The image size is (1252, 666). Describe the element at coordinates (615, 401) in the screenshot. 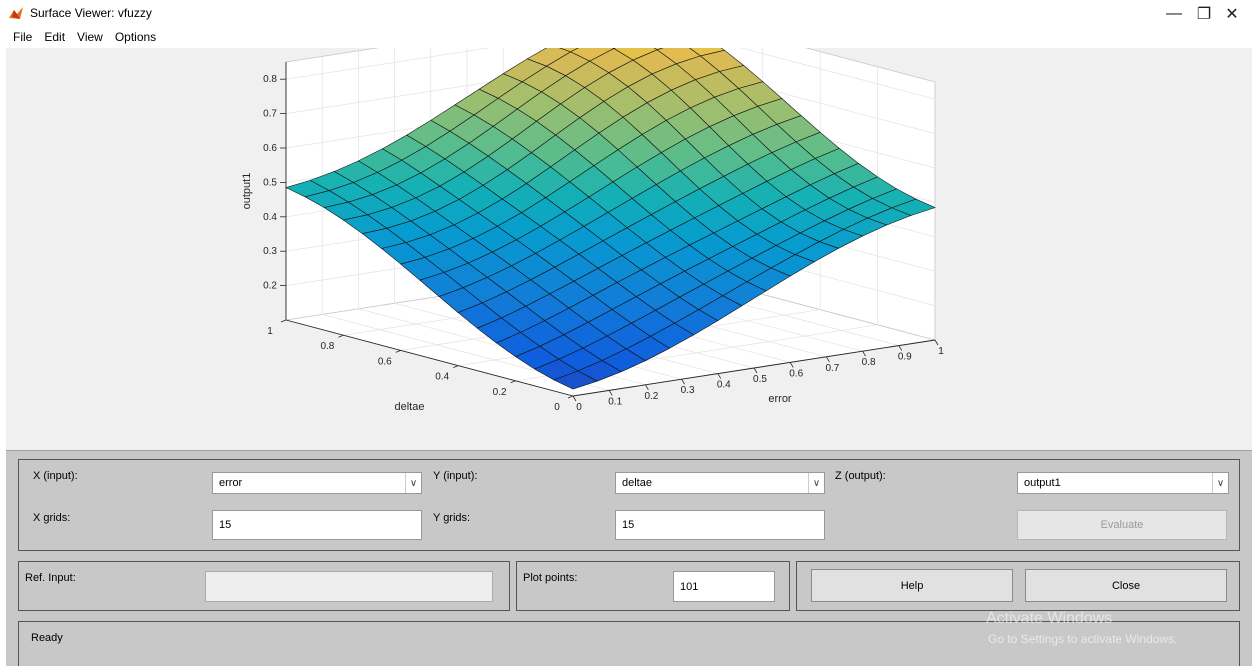

I see `x-tick-label: 0.1` at that location.